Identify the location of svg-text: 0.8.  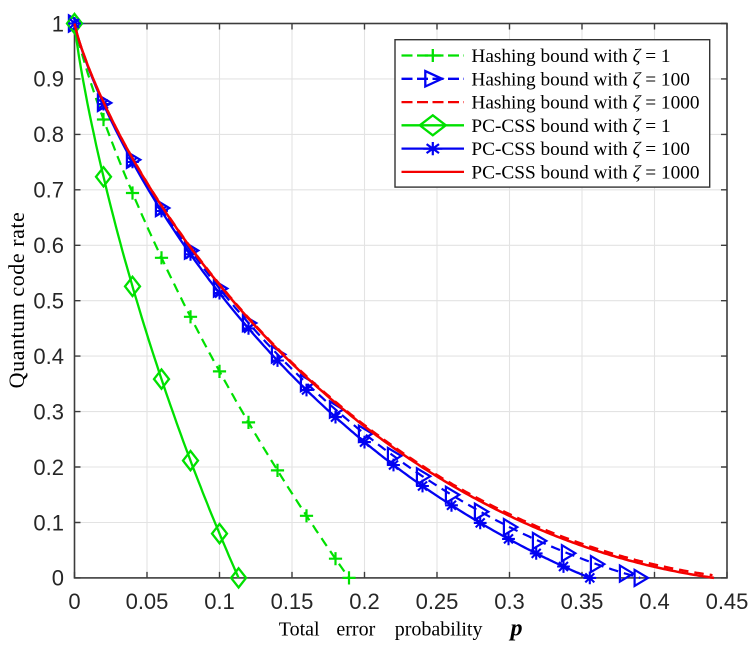
(48, 134).